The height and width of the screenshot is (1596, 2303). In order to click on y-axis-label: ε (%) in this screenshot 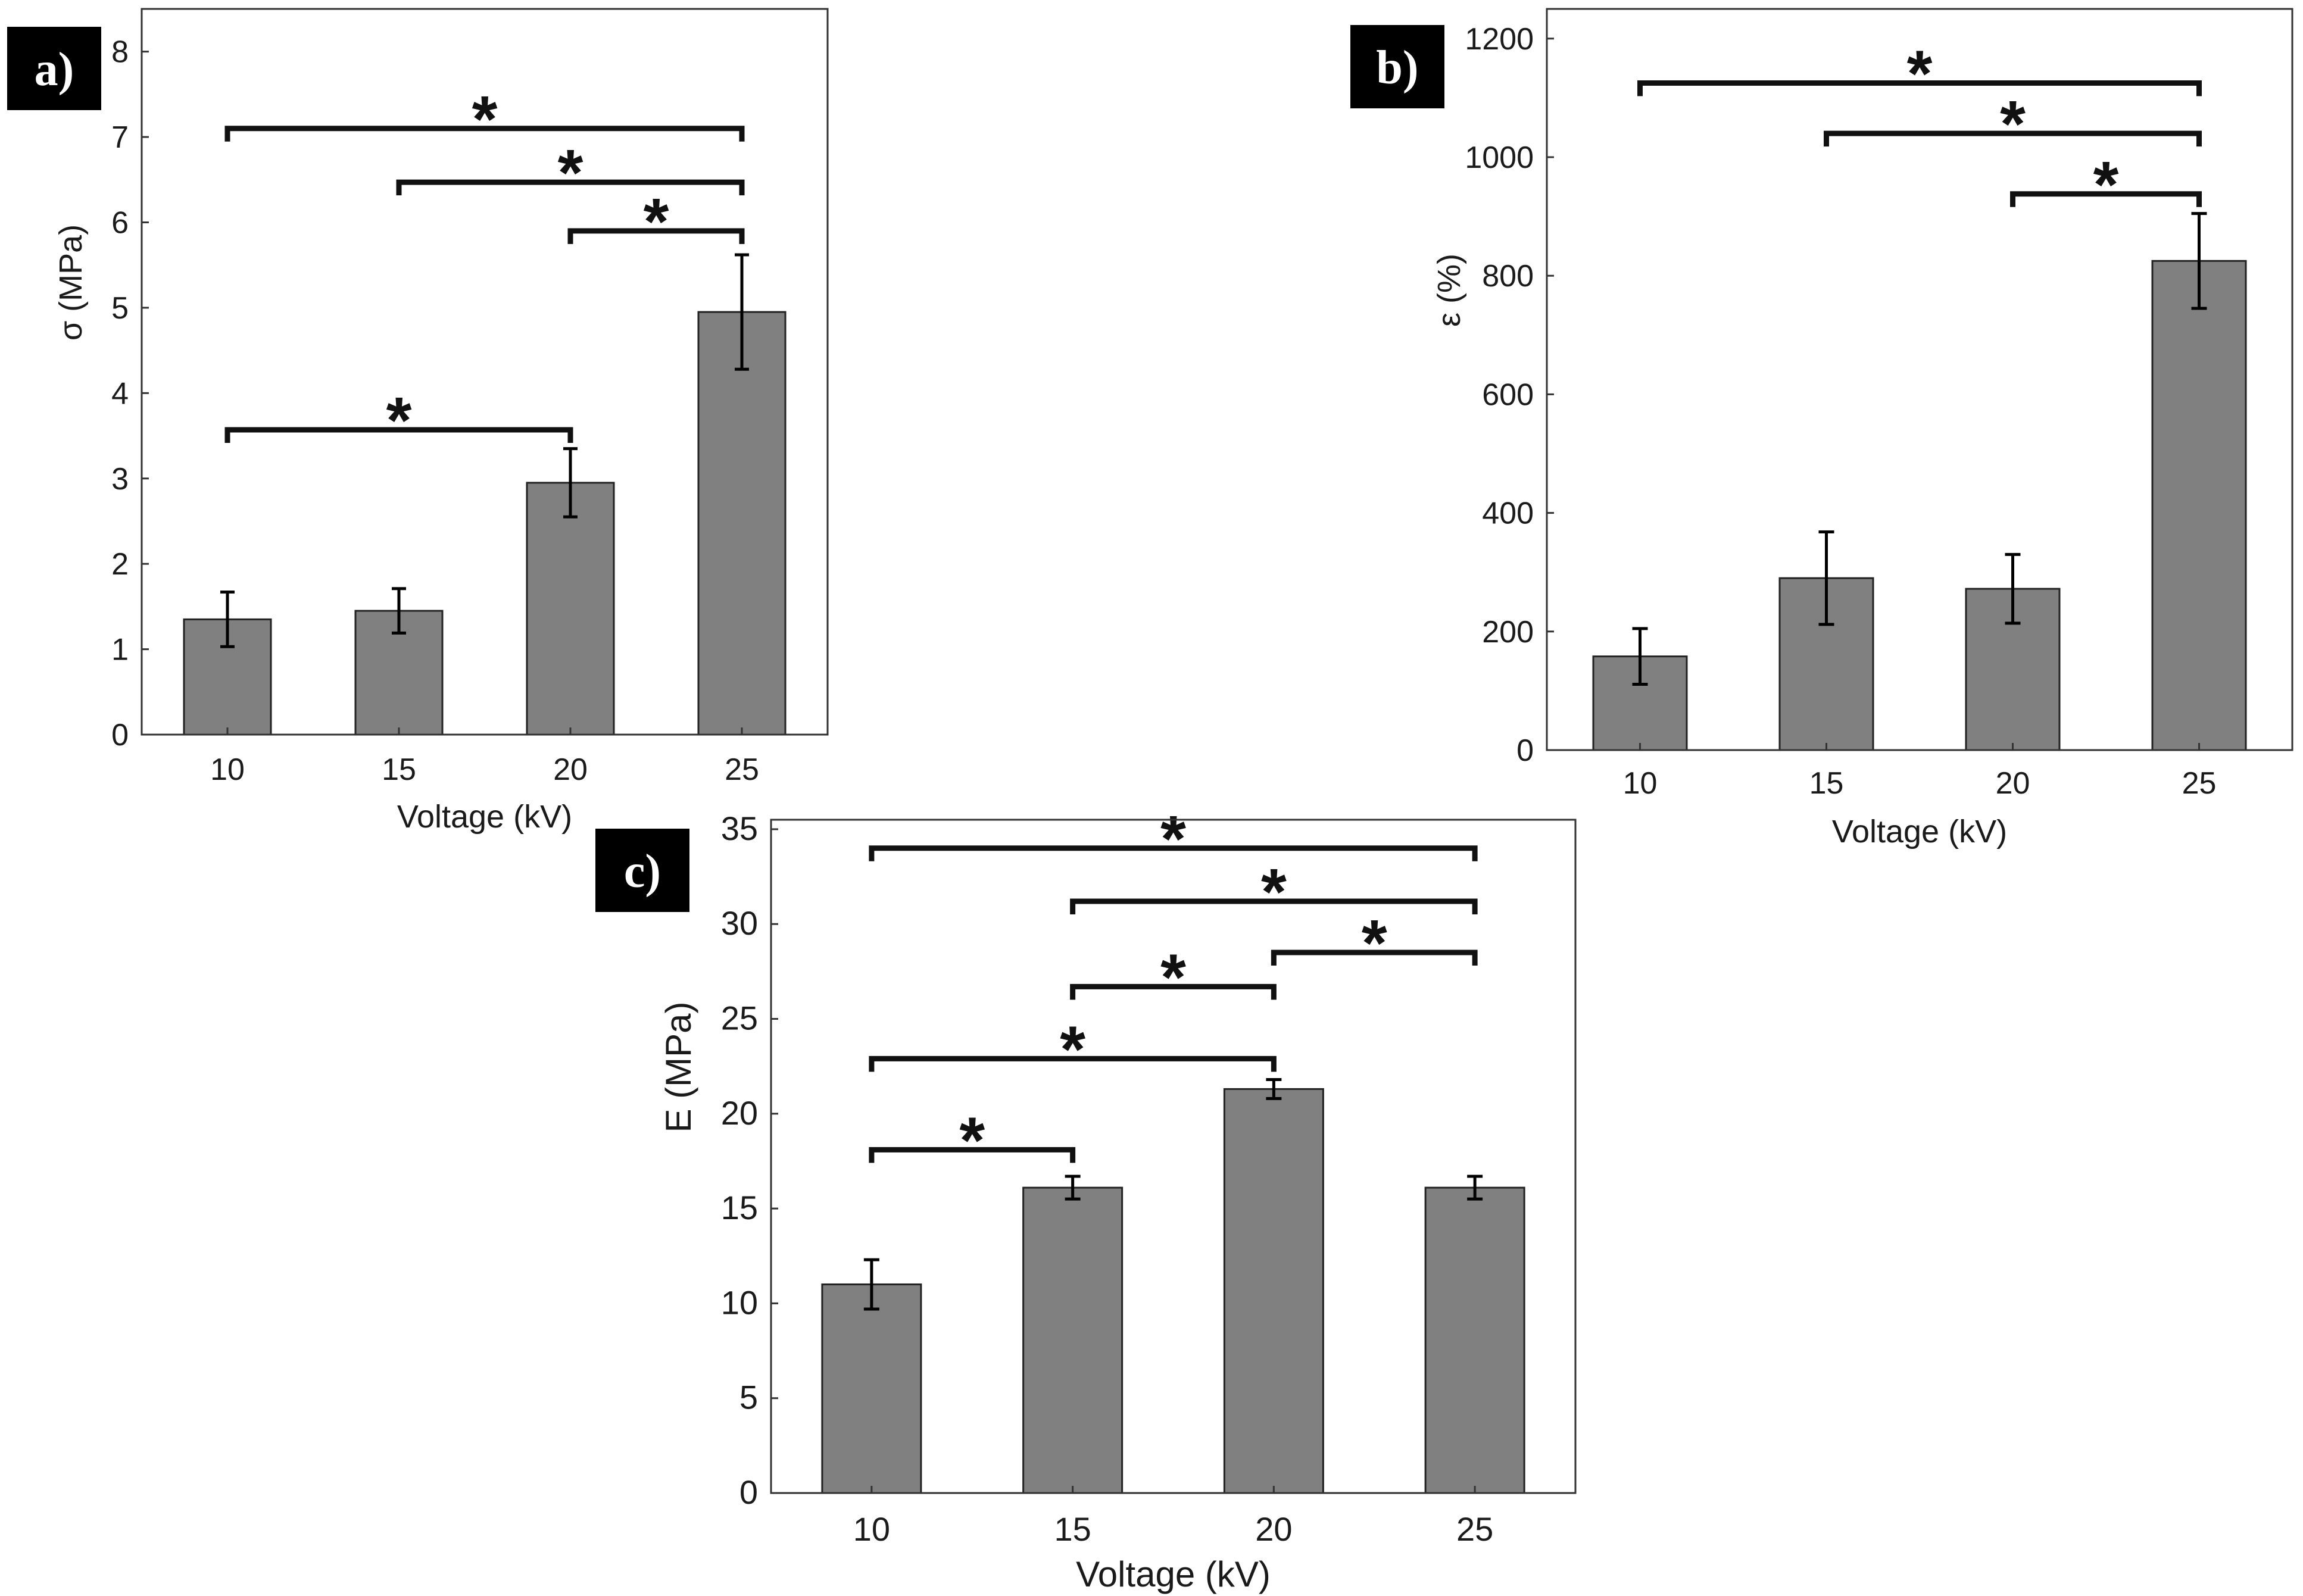, I will do `click(1449, 290)`.